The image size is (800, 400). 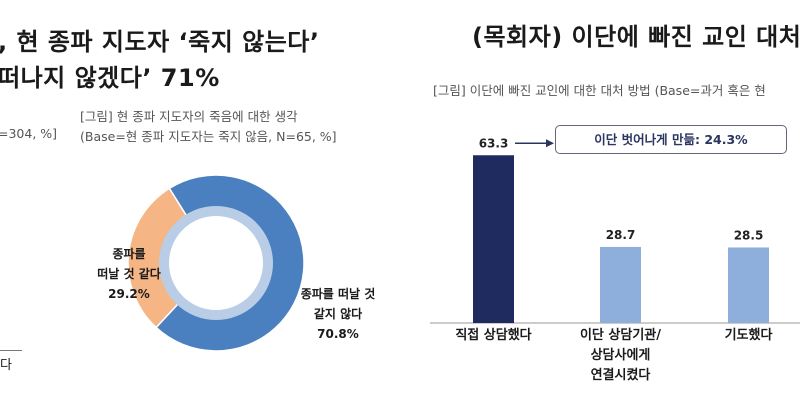 I want to click on left-title-line2: 떠나지 않겠다’ 71%, so click(x=110, y=78).